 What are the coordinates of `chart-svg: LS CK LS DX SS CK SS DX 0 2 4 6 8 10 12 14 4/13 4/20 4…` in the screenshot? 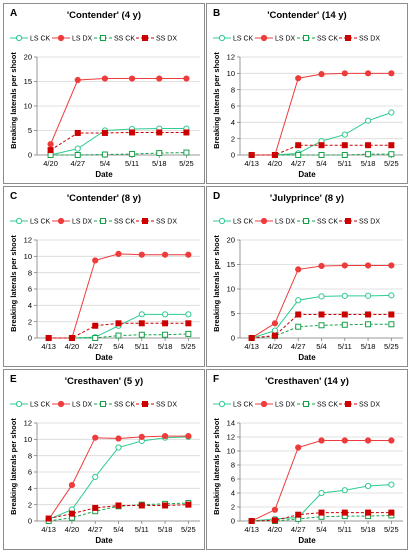 It's located at (308, 467).